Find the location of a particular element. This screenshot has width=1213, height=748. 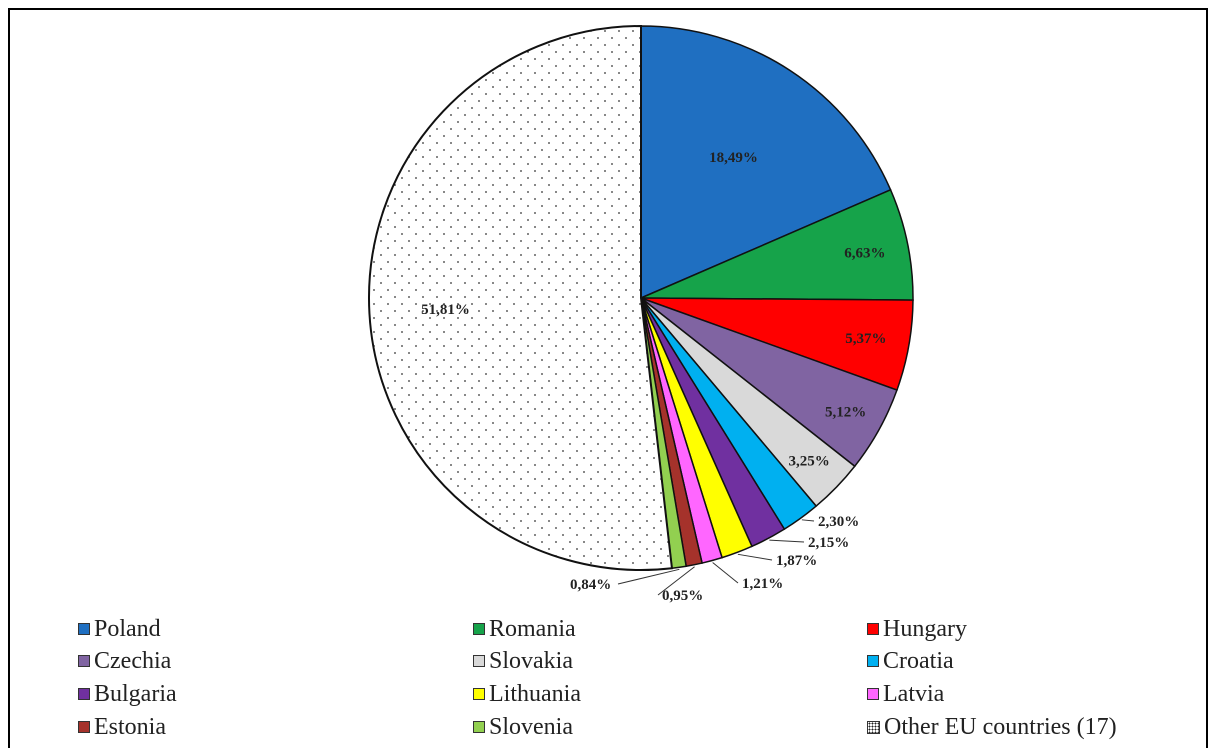

data-label-hungary: 5,37% is located at coordinates (865, 339).